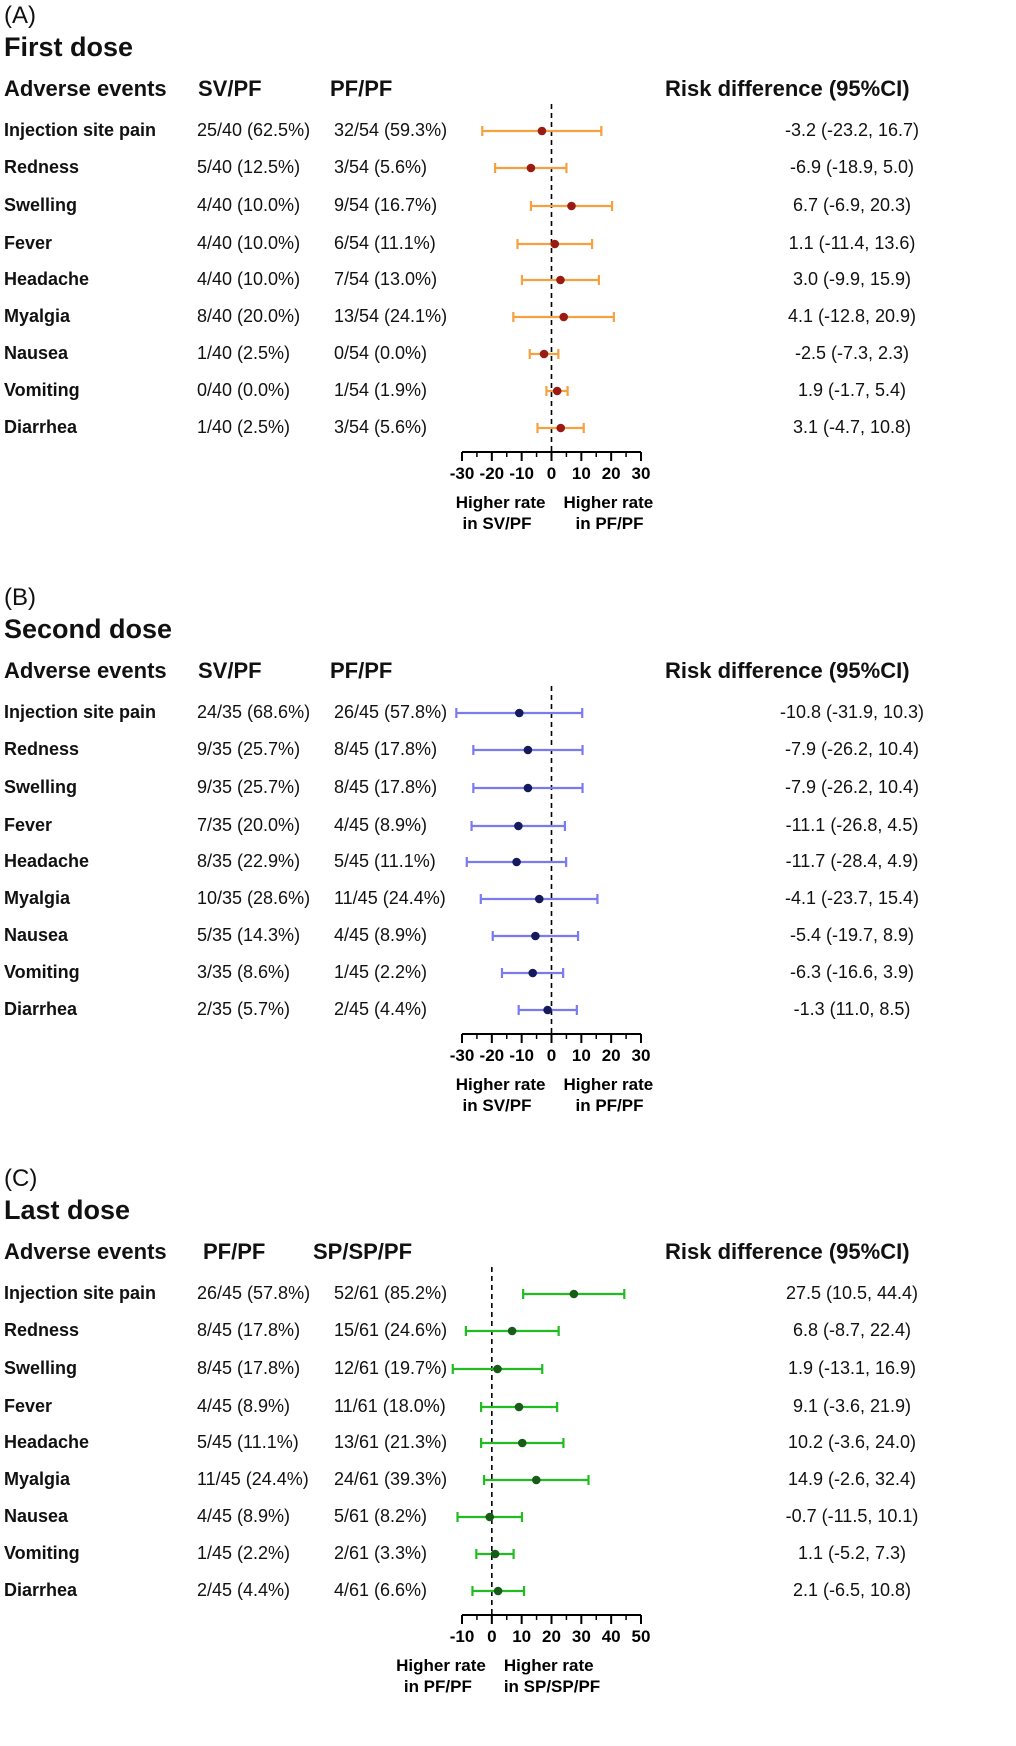 This screenshot has height=1746, width=1016. What do you see at coordinates (244, 972) in the screenshot?
I see `group-1-count: 3/35 (8.6%)` at bounding box center [244, 972].